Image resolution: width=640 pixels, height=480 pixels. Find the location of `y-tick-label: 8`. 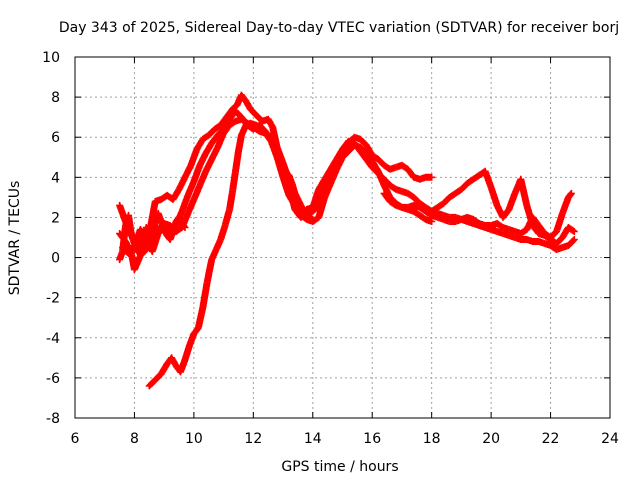

y-tick-label: 8 is located at coordinates (55, 98).